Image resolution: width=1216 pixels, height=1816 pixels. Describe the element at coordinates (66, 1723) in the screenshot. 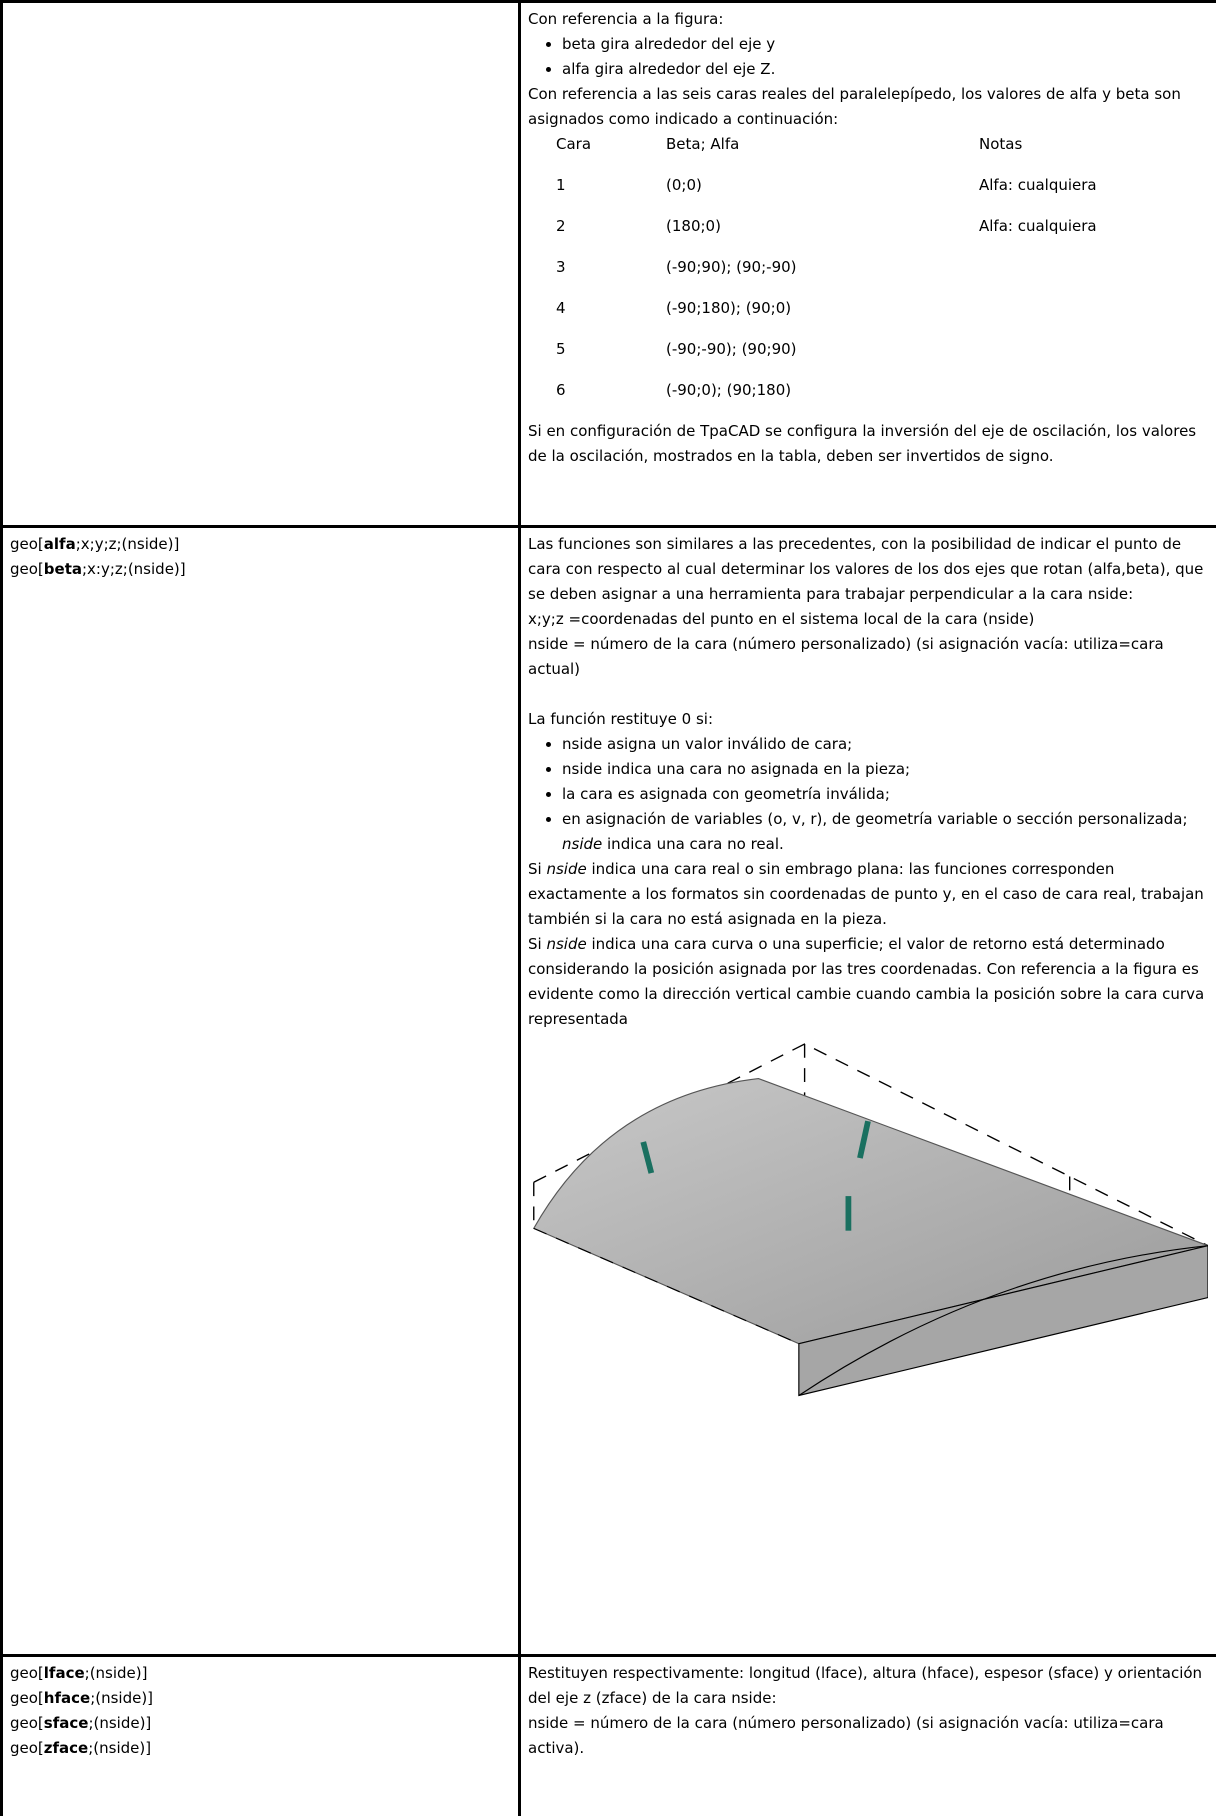

I see `code-part: sface` at that location.